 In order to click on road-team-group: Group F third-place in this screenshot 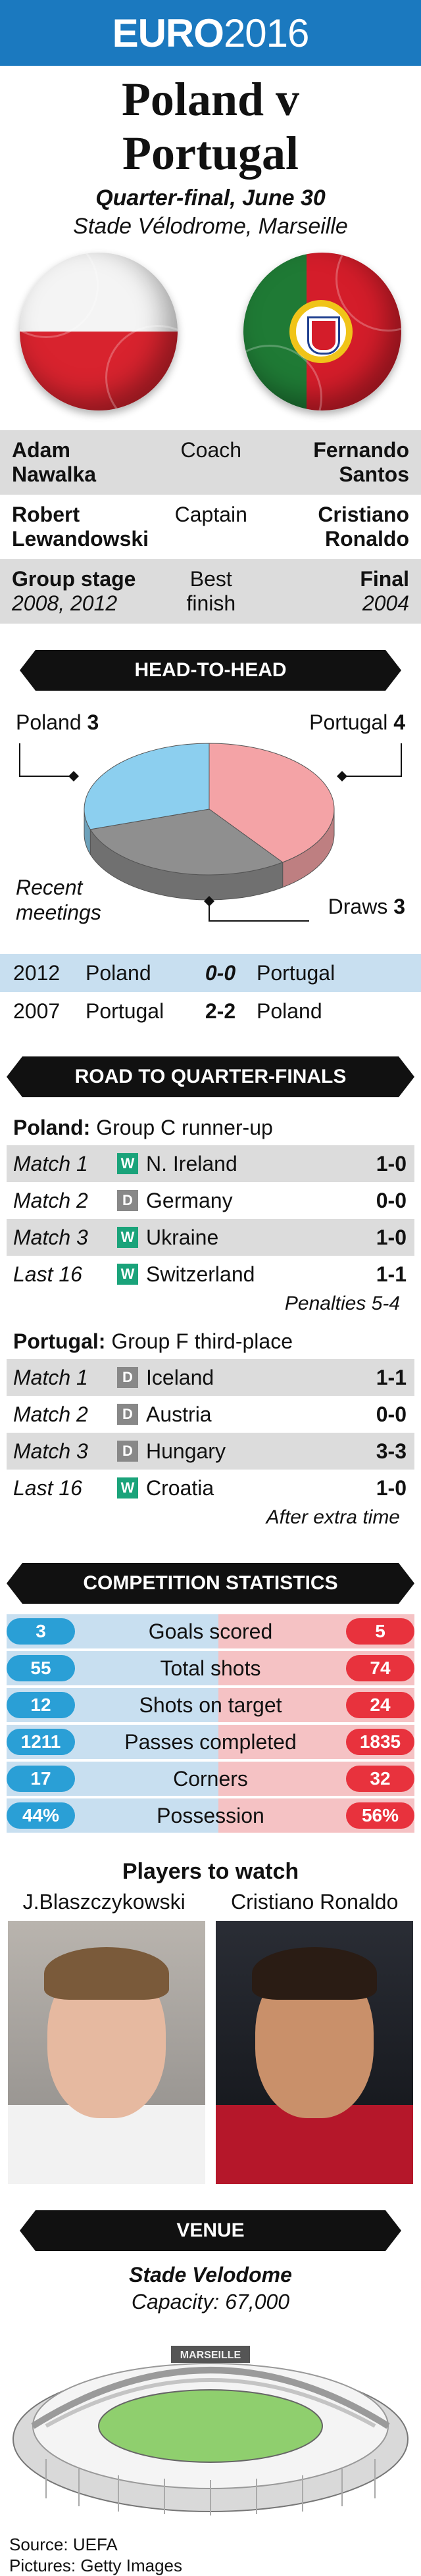, I will do `click(202, 1341)`.